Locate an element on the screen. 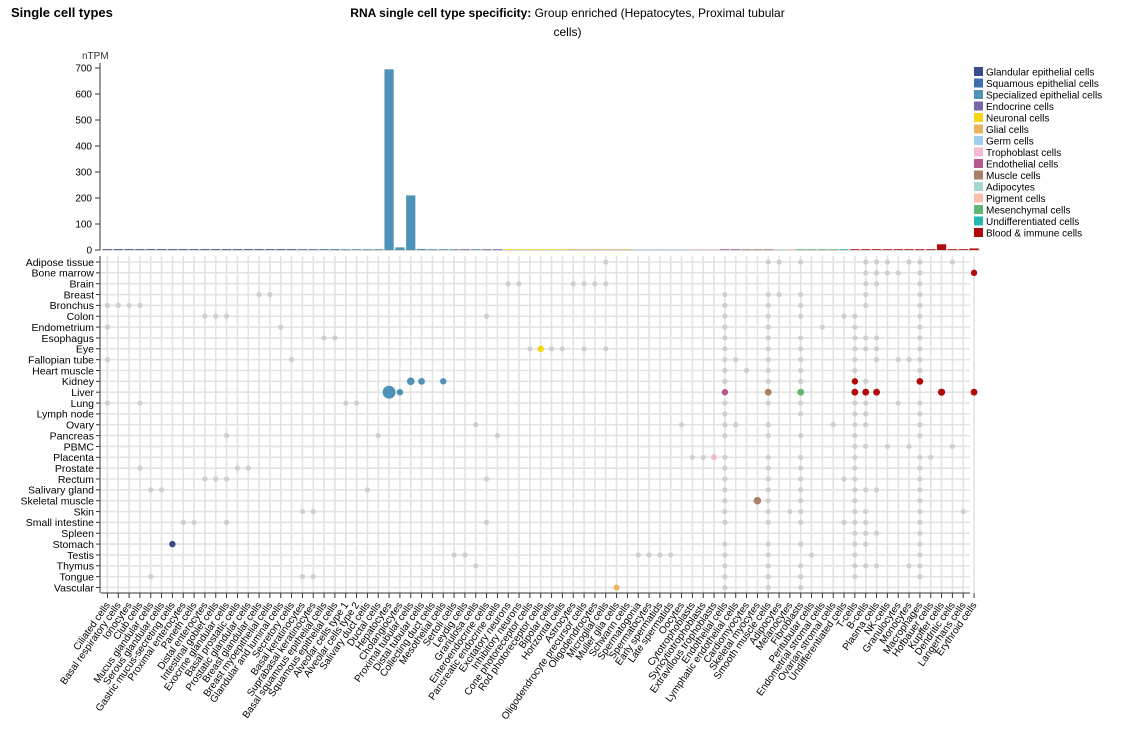 Image resolution: width=1127 pixels, height=735 pixels. bar-distal-tubular-cells is located at coordinates (421, 249).